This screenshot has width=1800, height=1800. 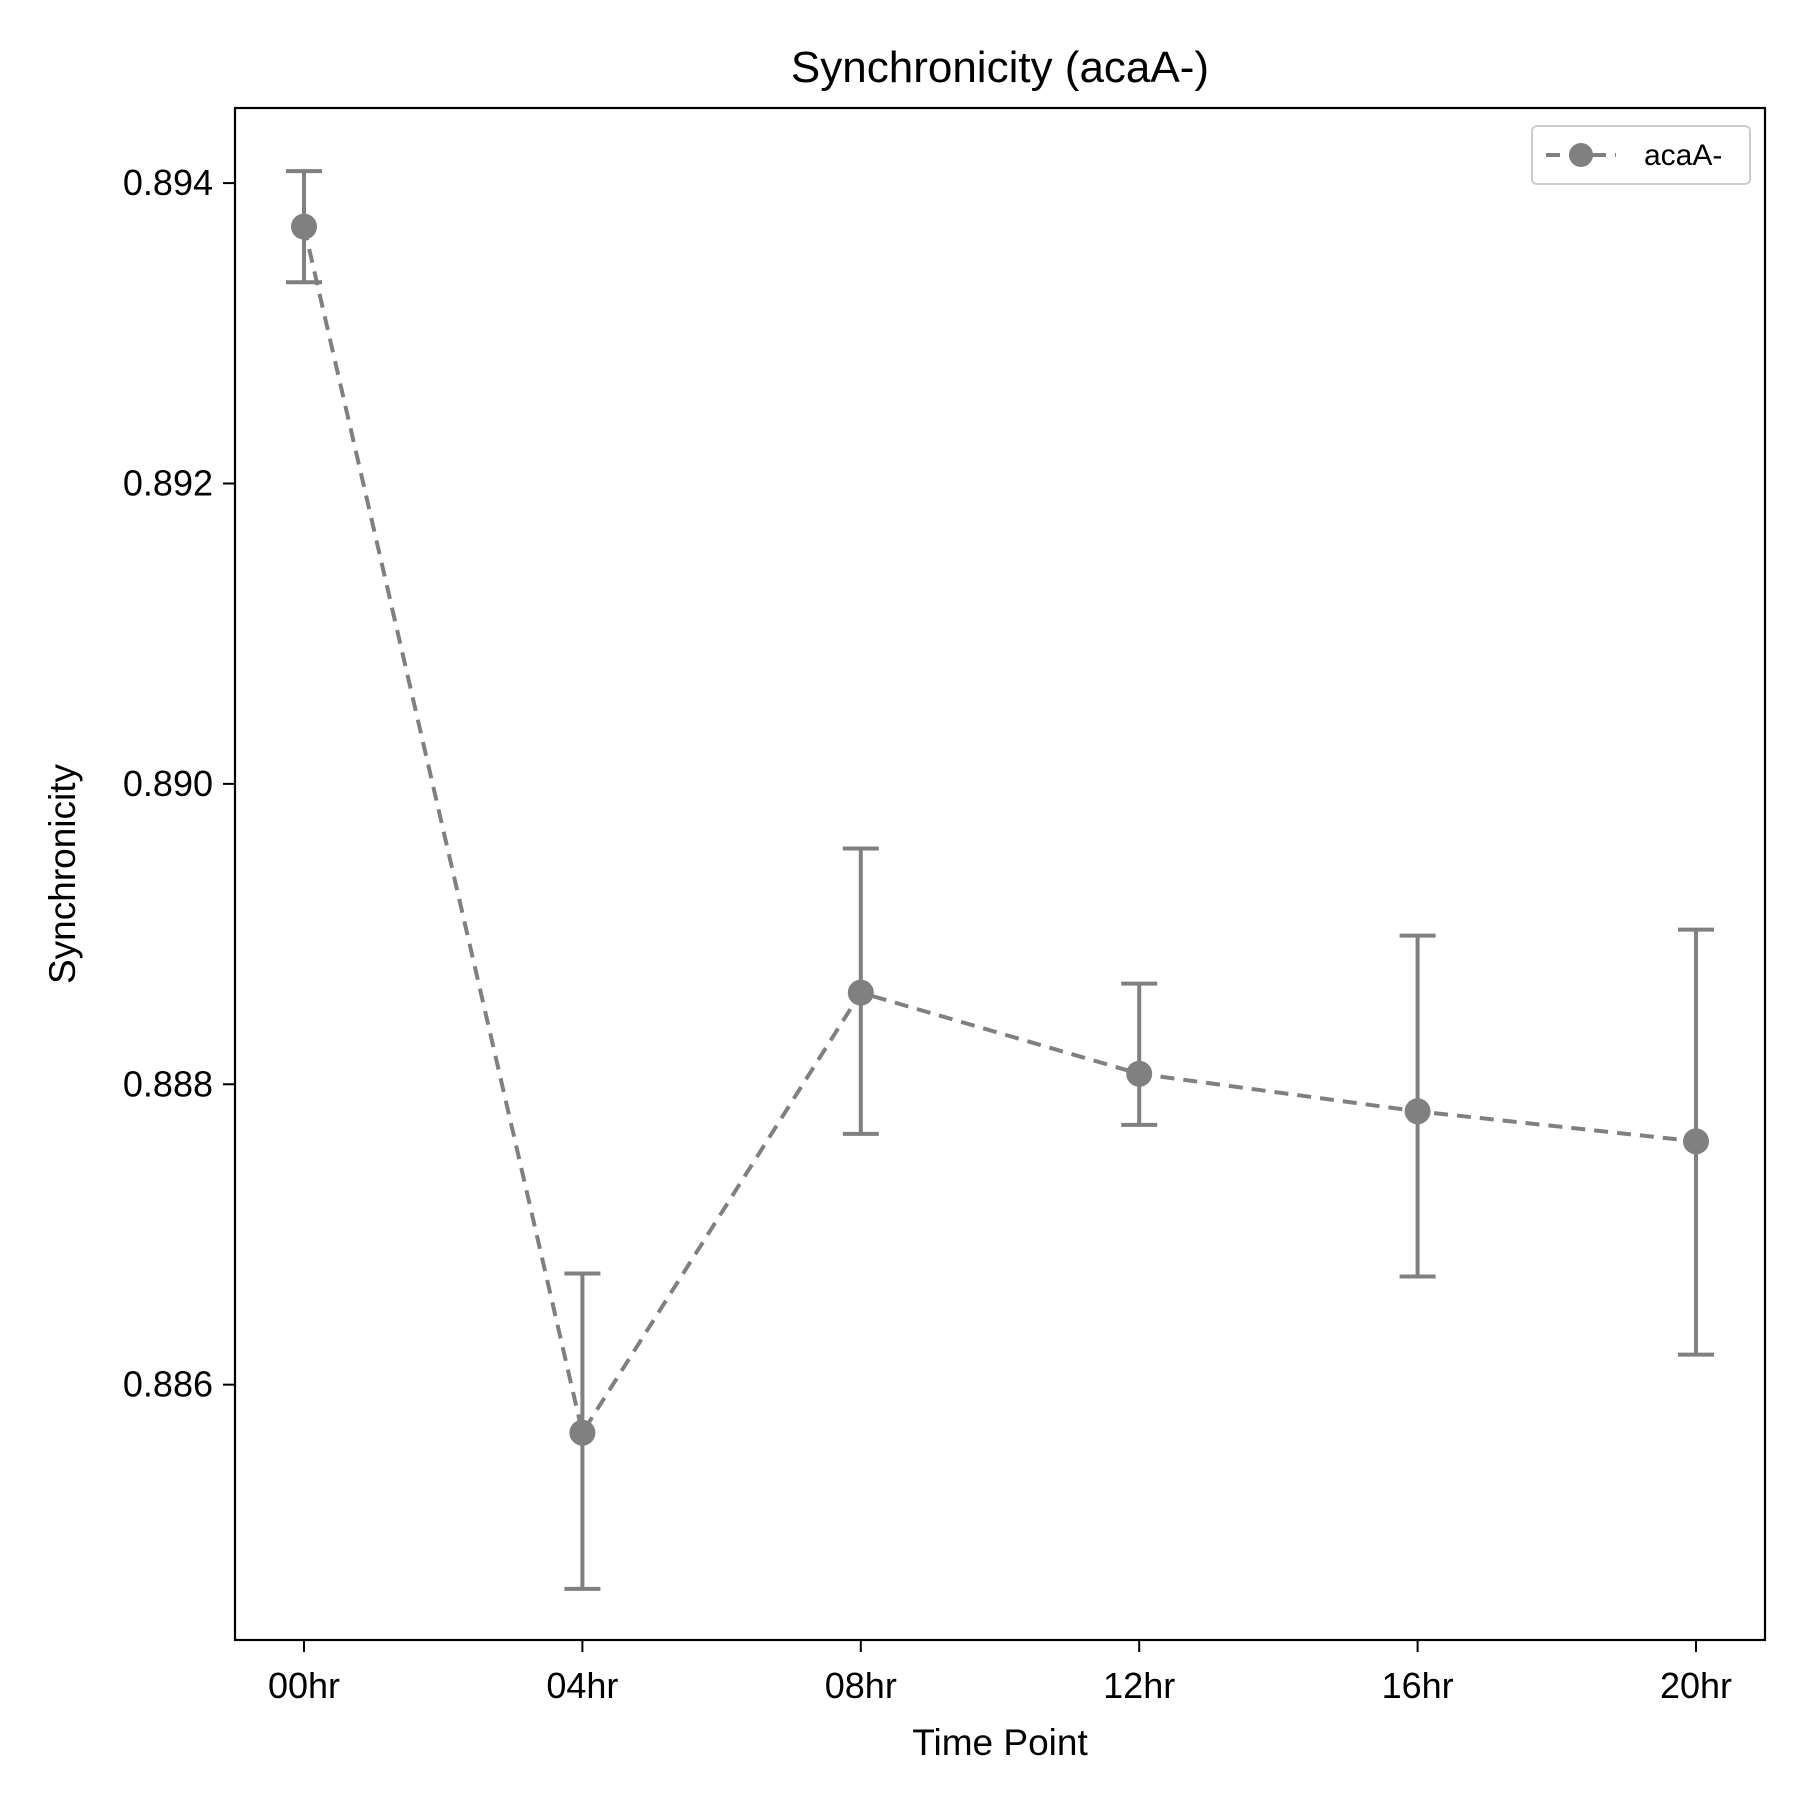 I want to click on legend: acaA-, so click(x=1641, y=155).